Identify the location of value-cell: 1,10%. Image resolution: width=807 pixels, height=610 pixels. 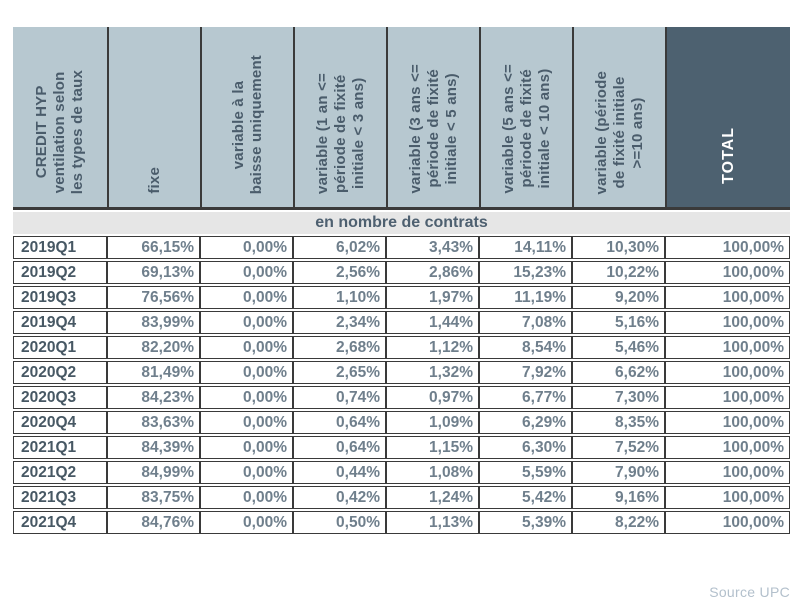
(339, 297).